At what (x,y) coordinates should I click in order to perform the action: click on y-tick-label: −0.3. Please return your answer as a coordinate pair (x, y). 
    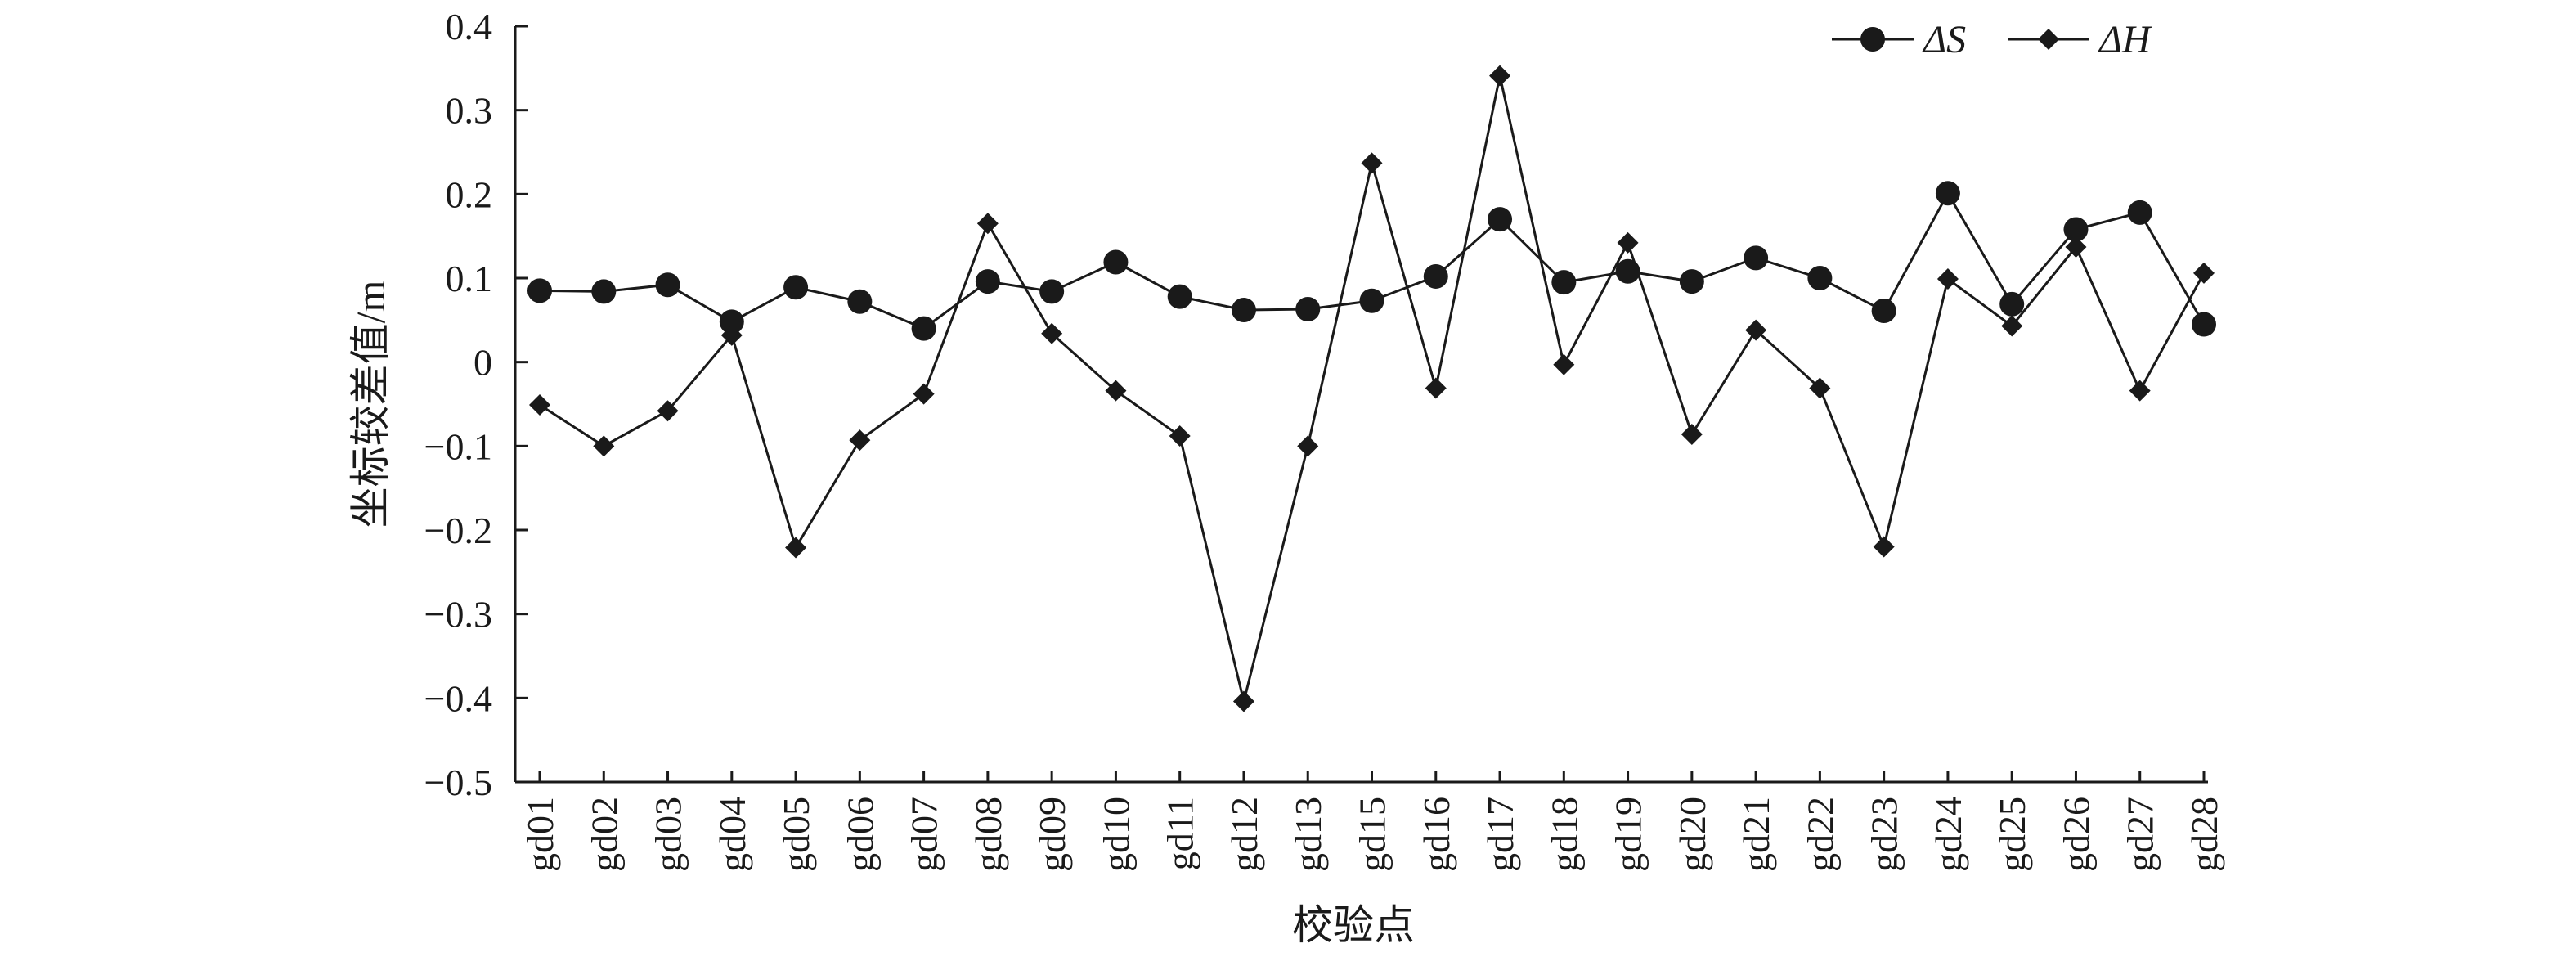
    Looking at the image, I should click on (458, 615).